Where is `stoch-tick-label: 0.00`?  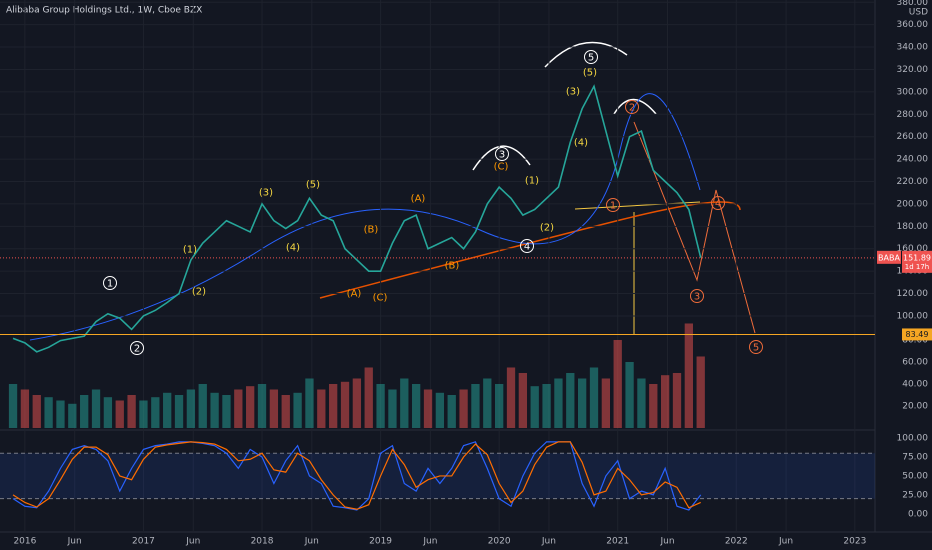
stoch-tick-label: 0.00 is located at coordinates (918, 514).